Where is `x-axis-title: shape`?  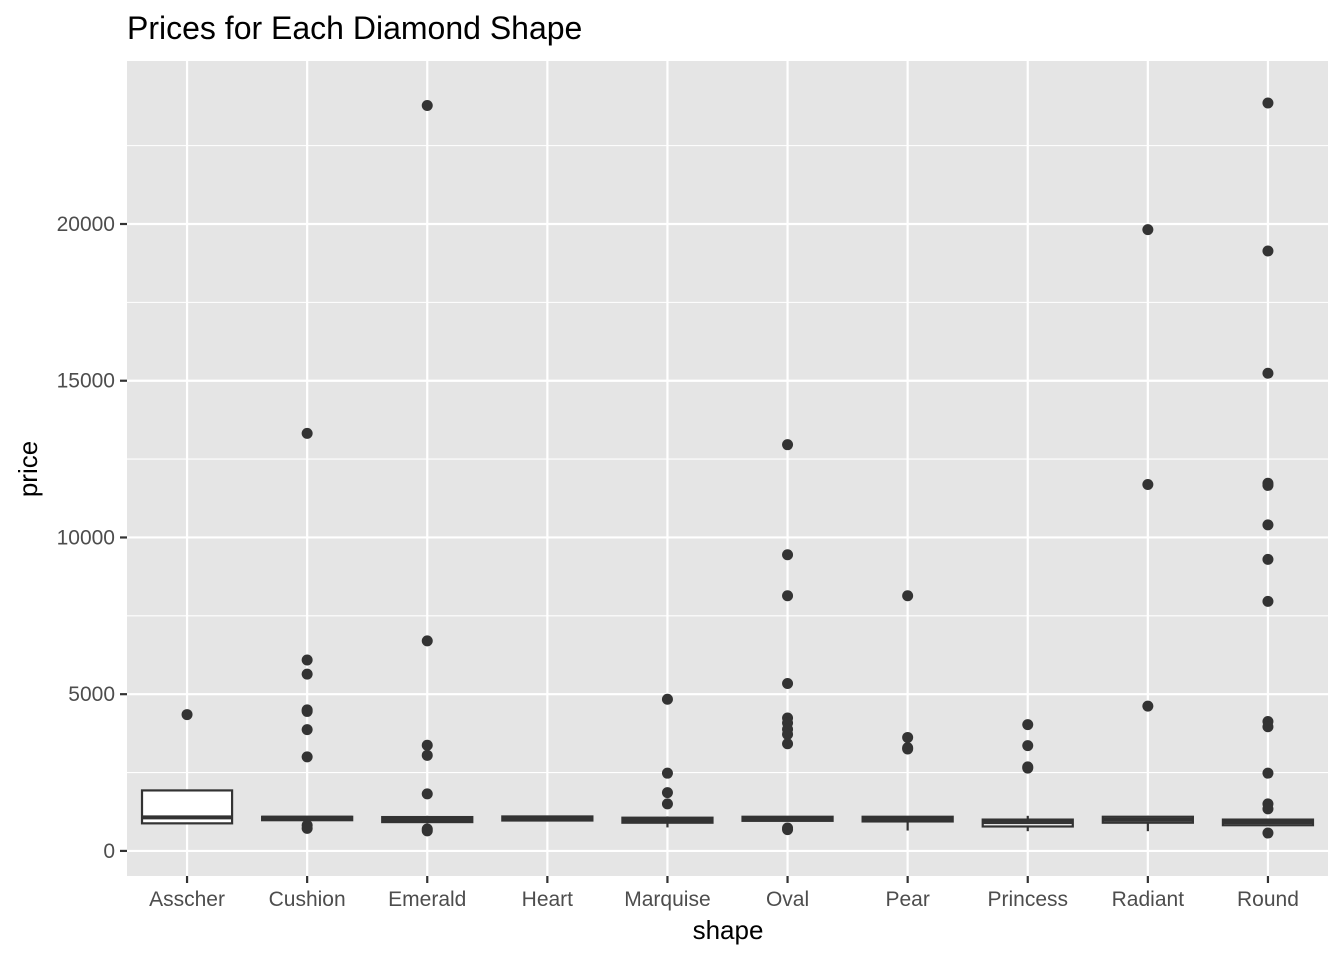
x-axis-title: shape is located at coordinates (728, 930).